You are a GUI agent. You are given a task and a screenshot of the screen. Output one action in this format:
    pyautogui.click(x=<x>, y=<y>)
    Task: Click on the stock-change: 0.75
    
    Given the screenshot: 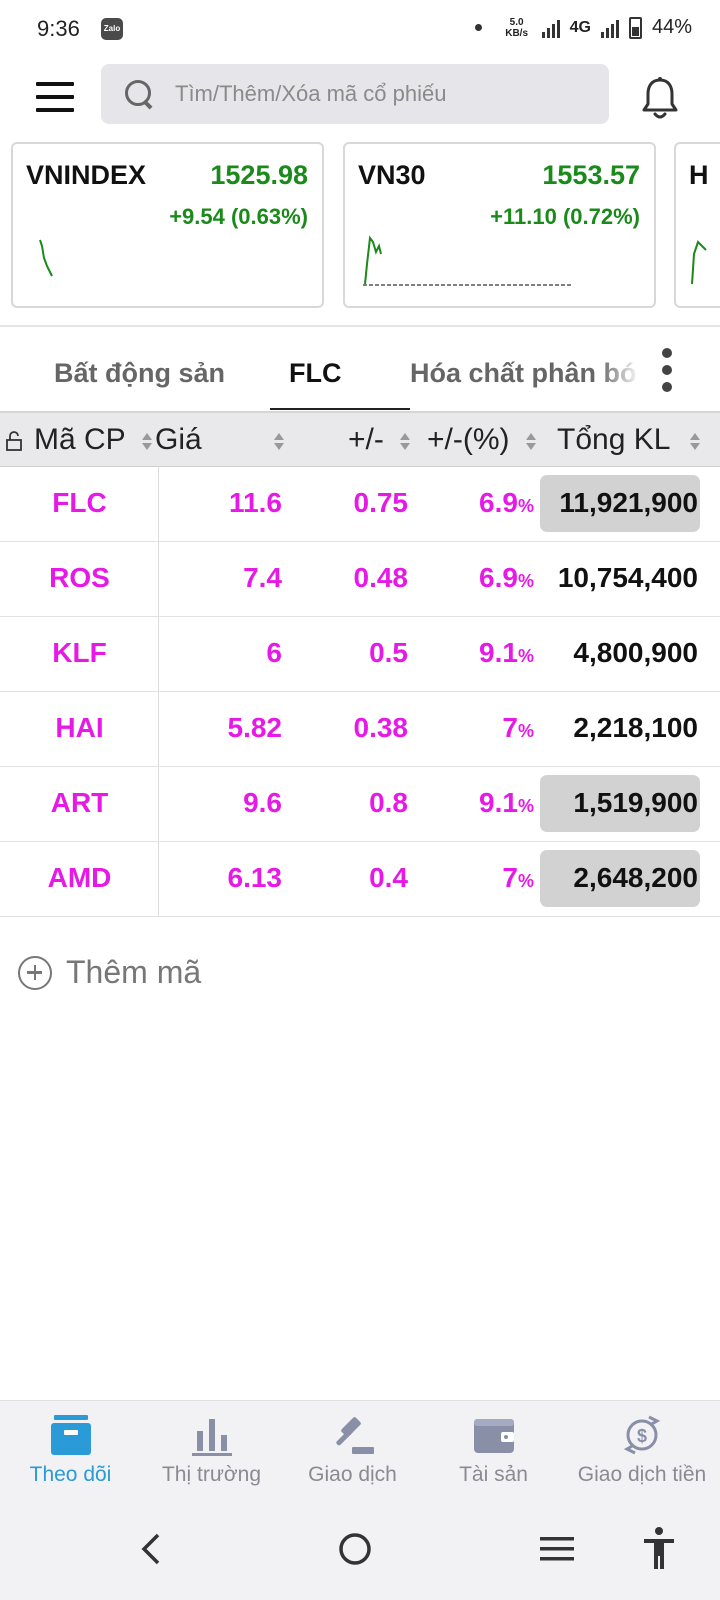 What is the action you would take?
    pyautogui.click(x=381, y=502)
    